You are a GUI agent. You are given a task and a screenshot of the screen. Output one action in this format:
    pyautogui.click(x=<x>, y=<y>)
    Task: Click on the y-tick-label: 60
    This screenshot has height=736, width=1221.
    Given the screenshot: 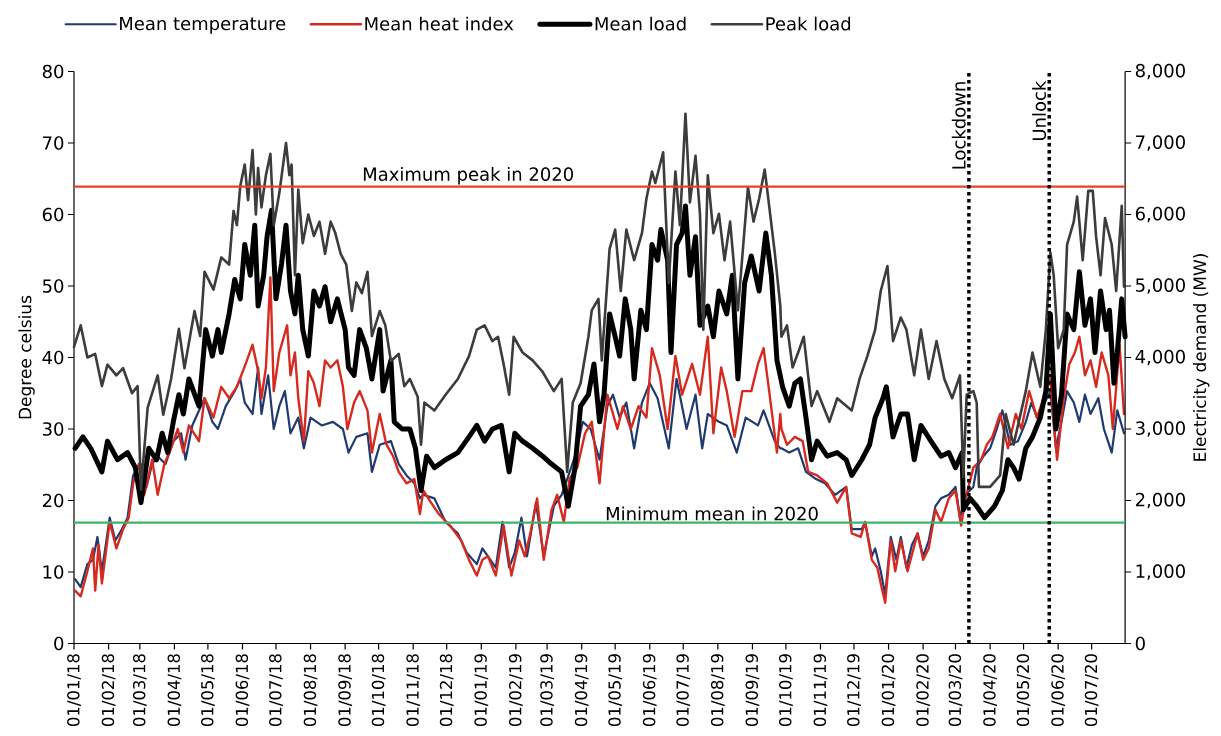 What is the action you would take?
    pyautogui.click(x=53, y=214)
    